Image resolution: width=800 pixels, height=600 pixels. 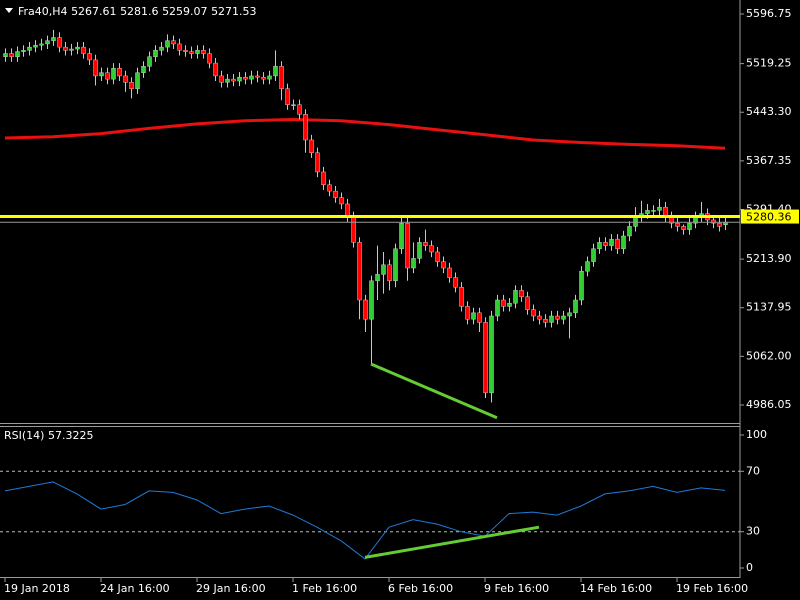 I want to click on menu-triangle, so click(x=9, y=10).